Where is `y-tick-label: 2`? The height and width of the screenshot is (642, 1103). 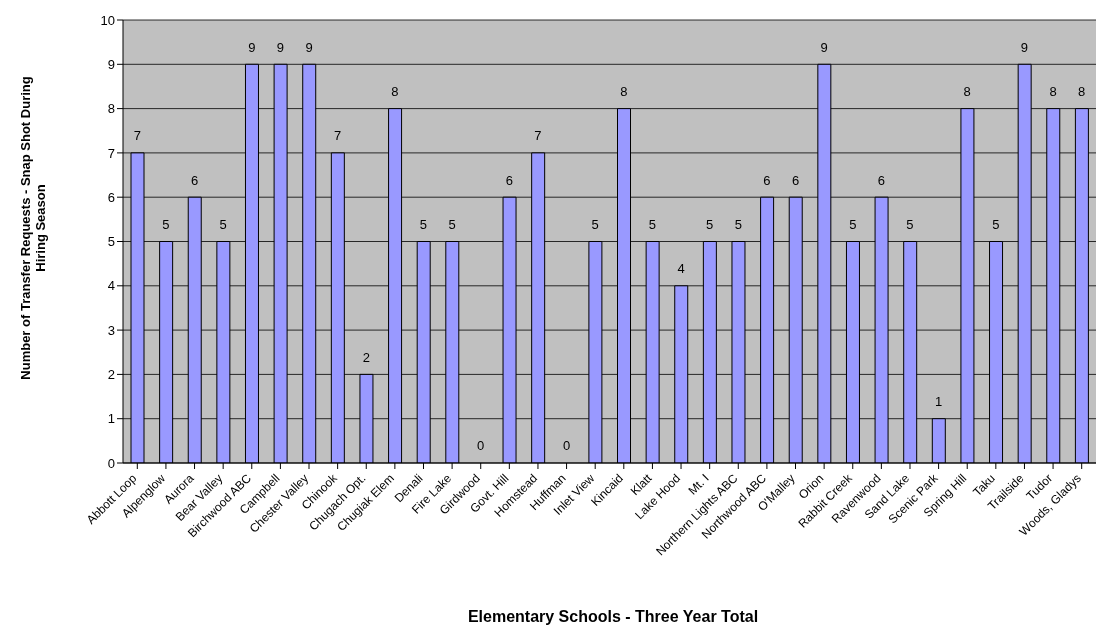
y-tick-label: 2 is located at coordinates (111, 375).